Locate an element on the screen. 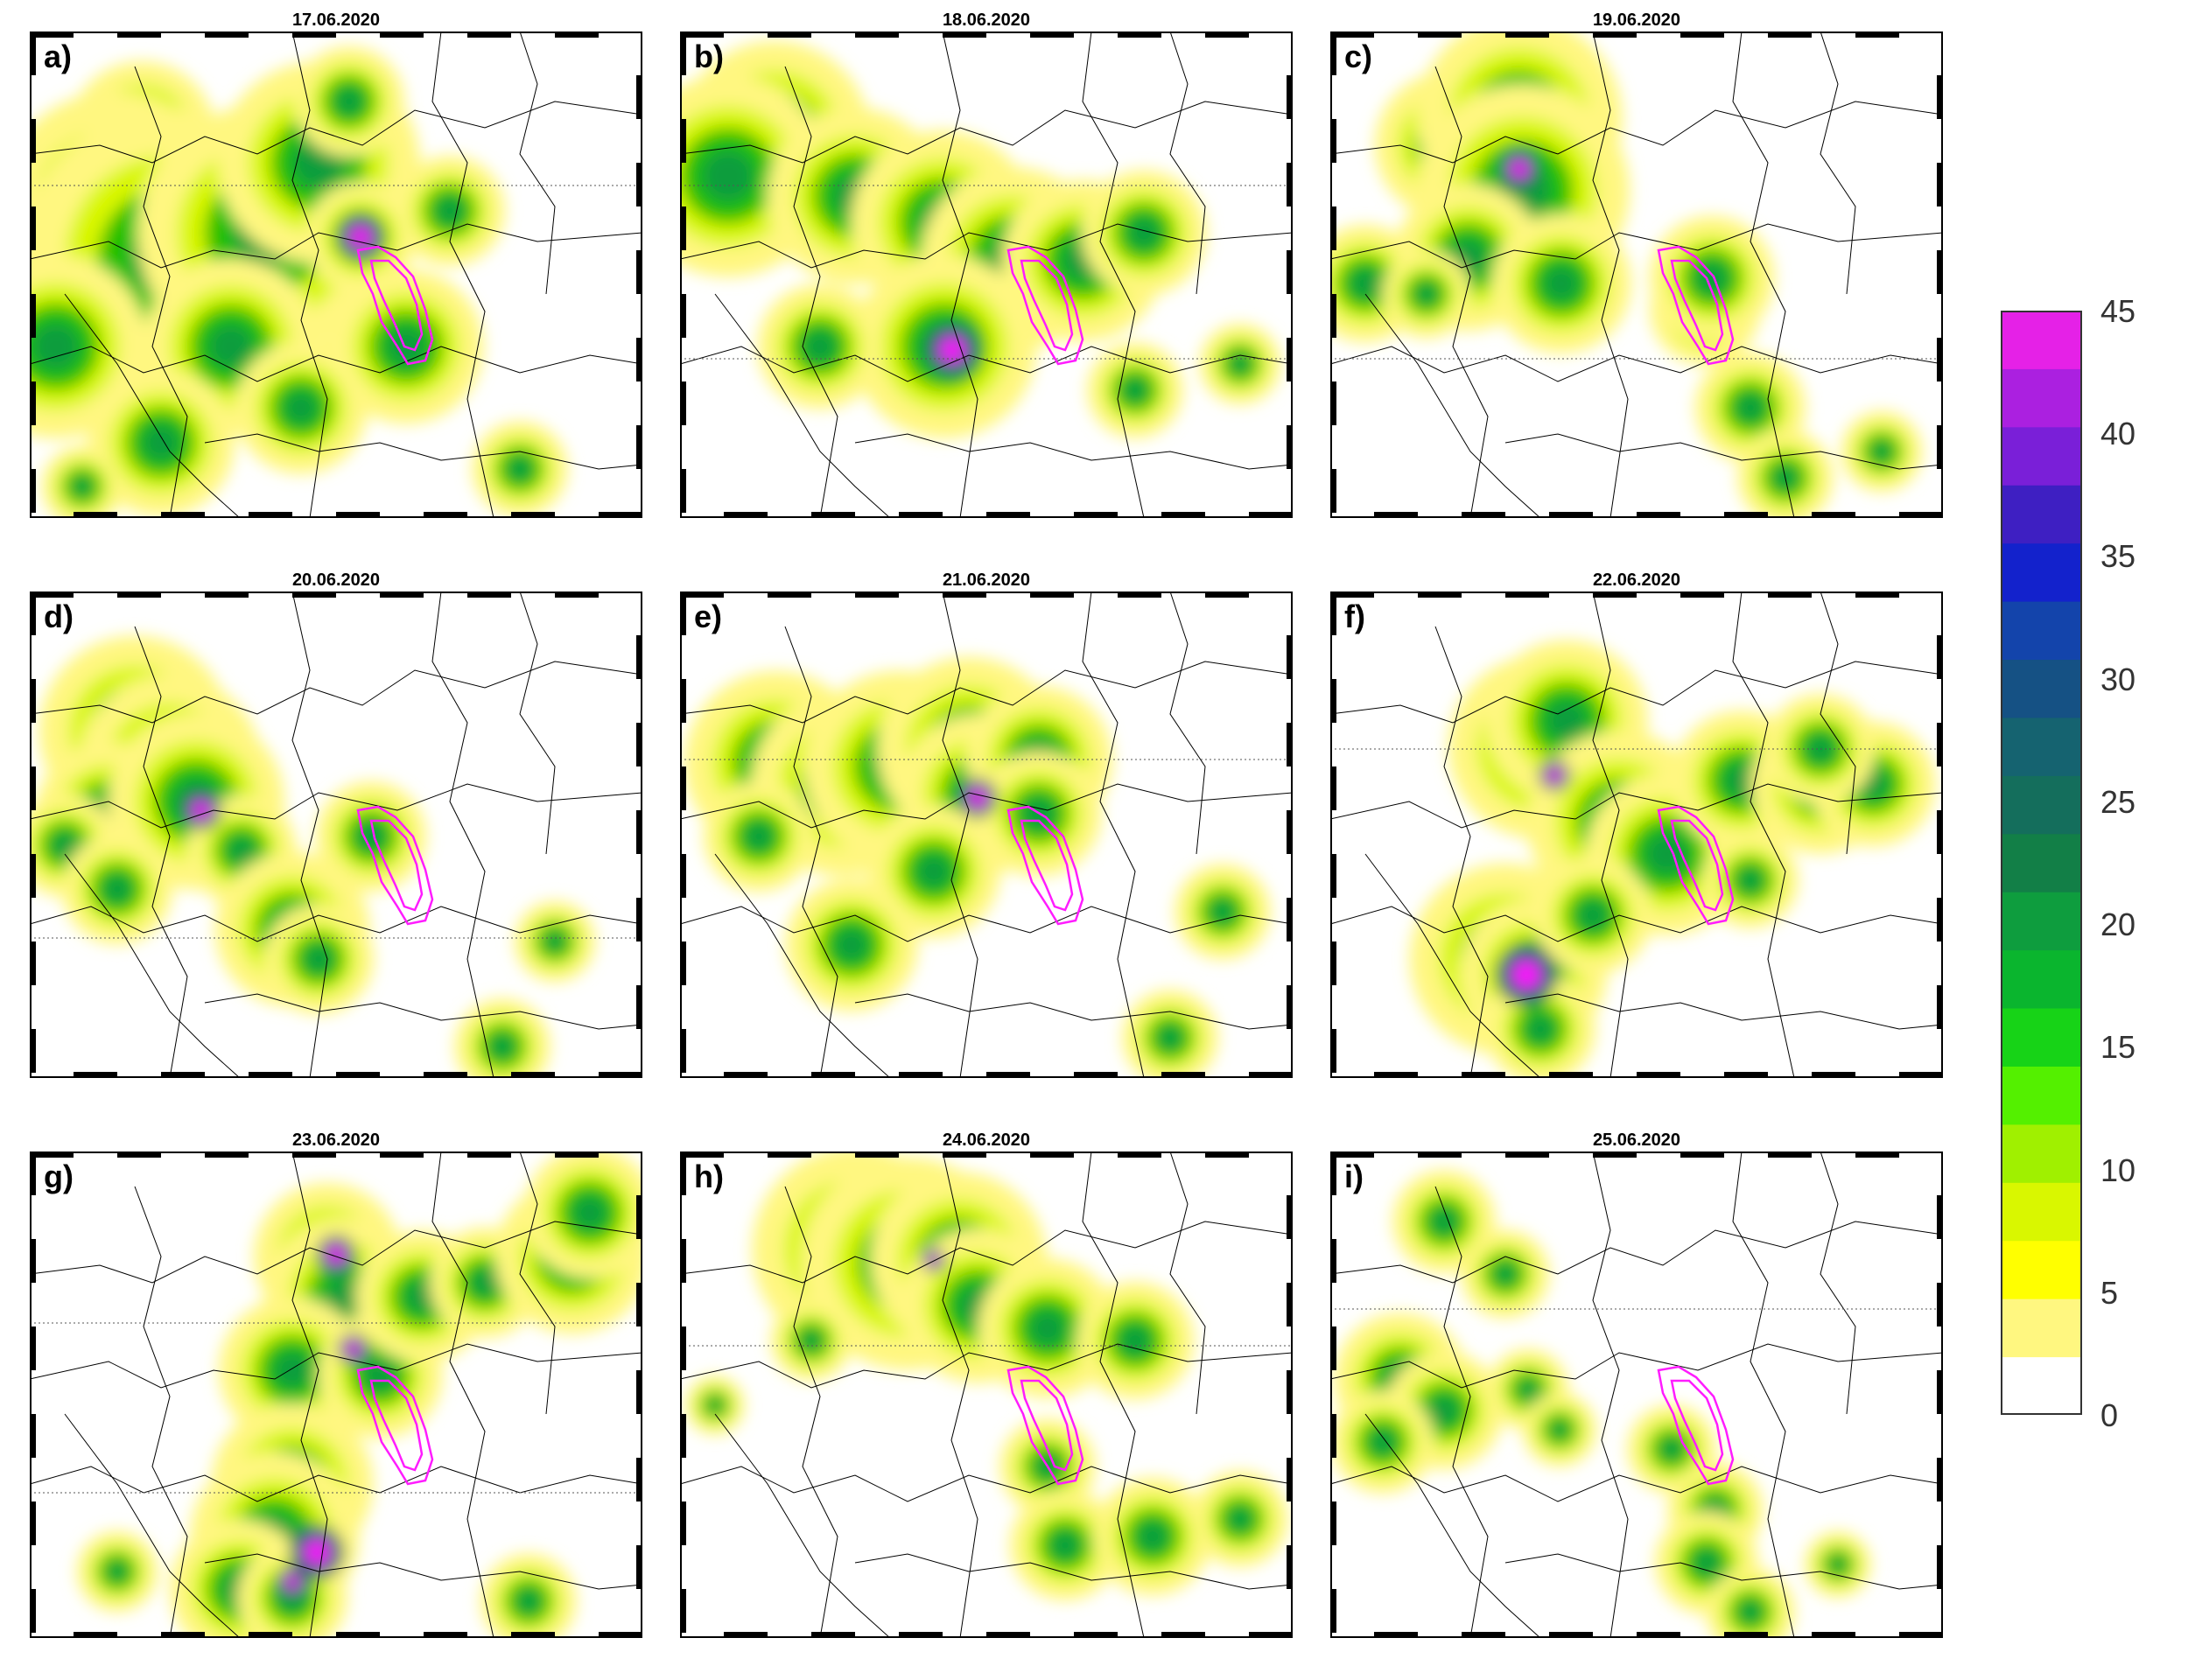  panel-letter: e) is located at coordinates (708, 616).